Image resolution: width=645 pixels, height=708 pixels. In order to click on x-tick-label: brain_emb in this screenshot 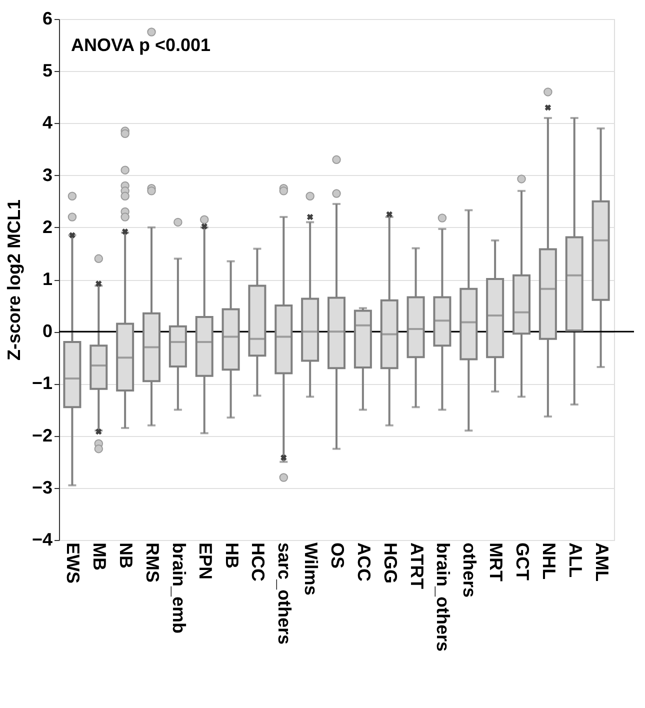, I will do `click(178, 588)`.